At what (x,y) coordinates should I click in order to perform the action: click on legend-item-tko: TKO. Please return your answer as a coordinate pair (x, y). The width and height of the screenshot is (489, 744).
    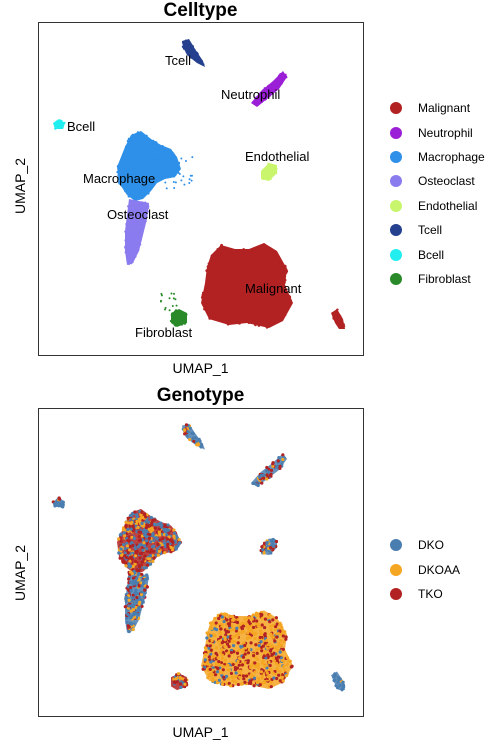
    Looking at the image, I should click on (425, 594).